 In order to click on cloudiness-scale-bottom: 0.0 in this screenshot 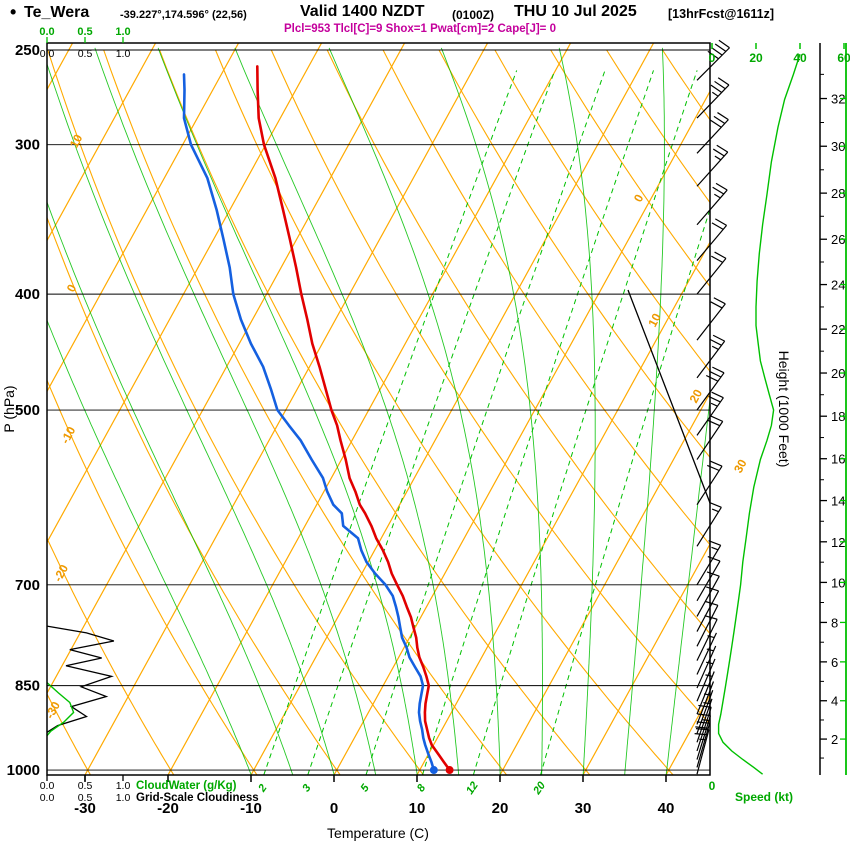, I will do `click(47, 798)`.